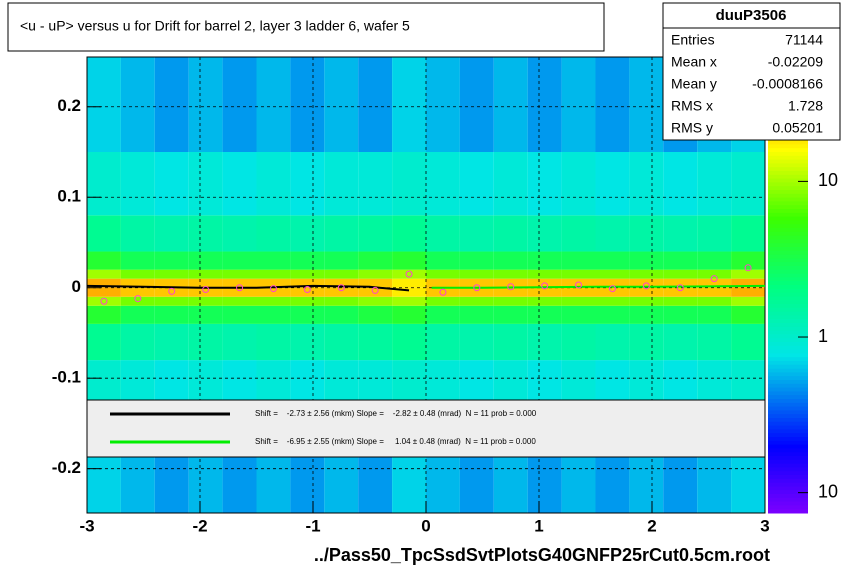 This screenshot has height=572, width=850. What do you see at coordinates (306, 27) in the screenshot?
I see `title-box` at bounding box center [306, 27].